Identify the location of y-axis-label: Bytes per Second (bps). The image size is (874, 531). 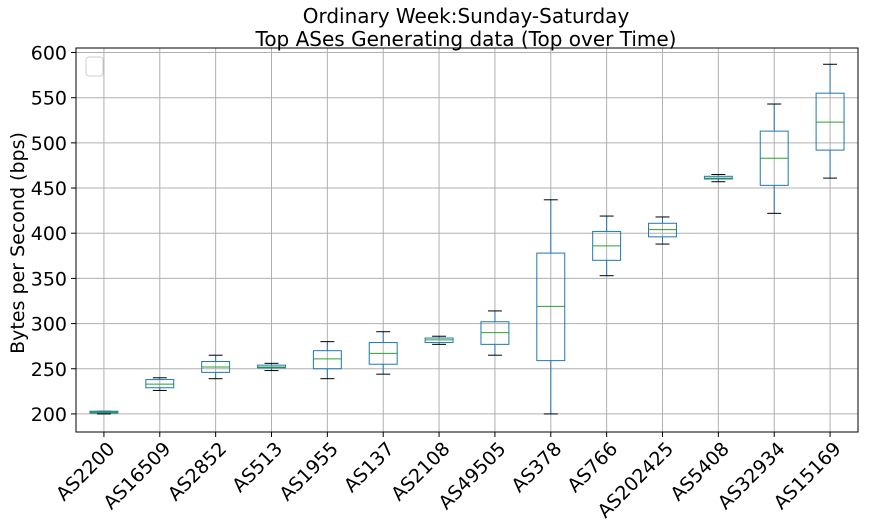
(18, 243).